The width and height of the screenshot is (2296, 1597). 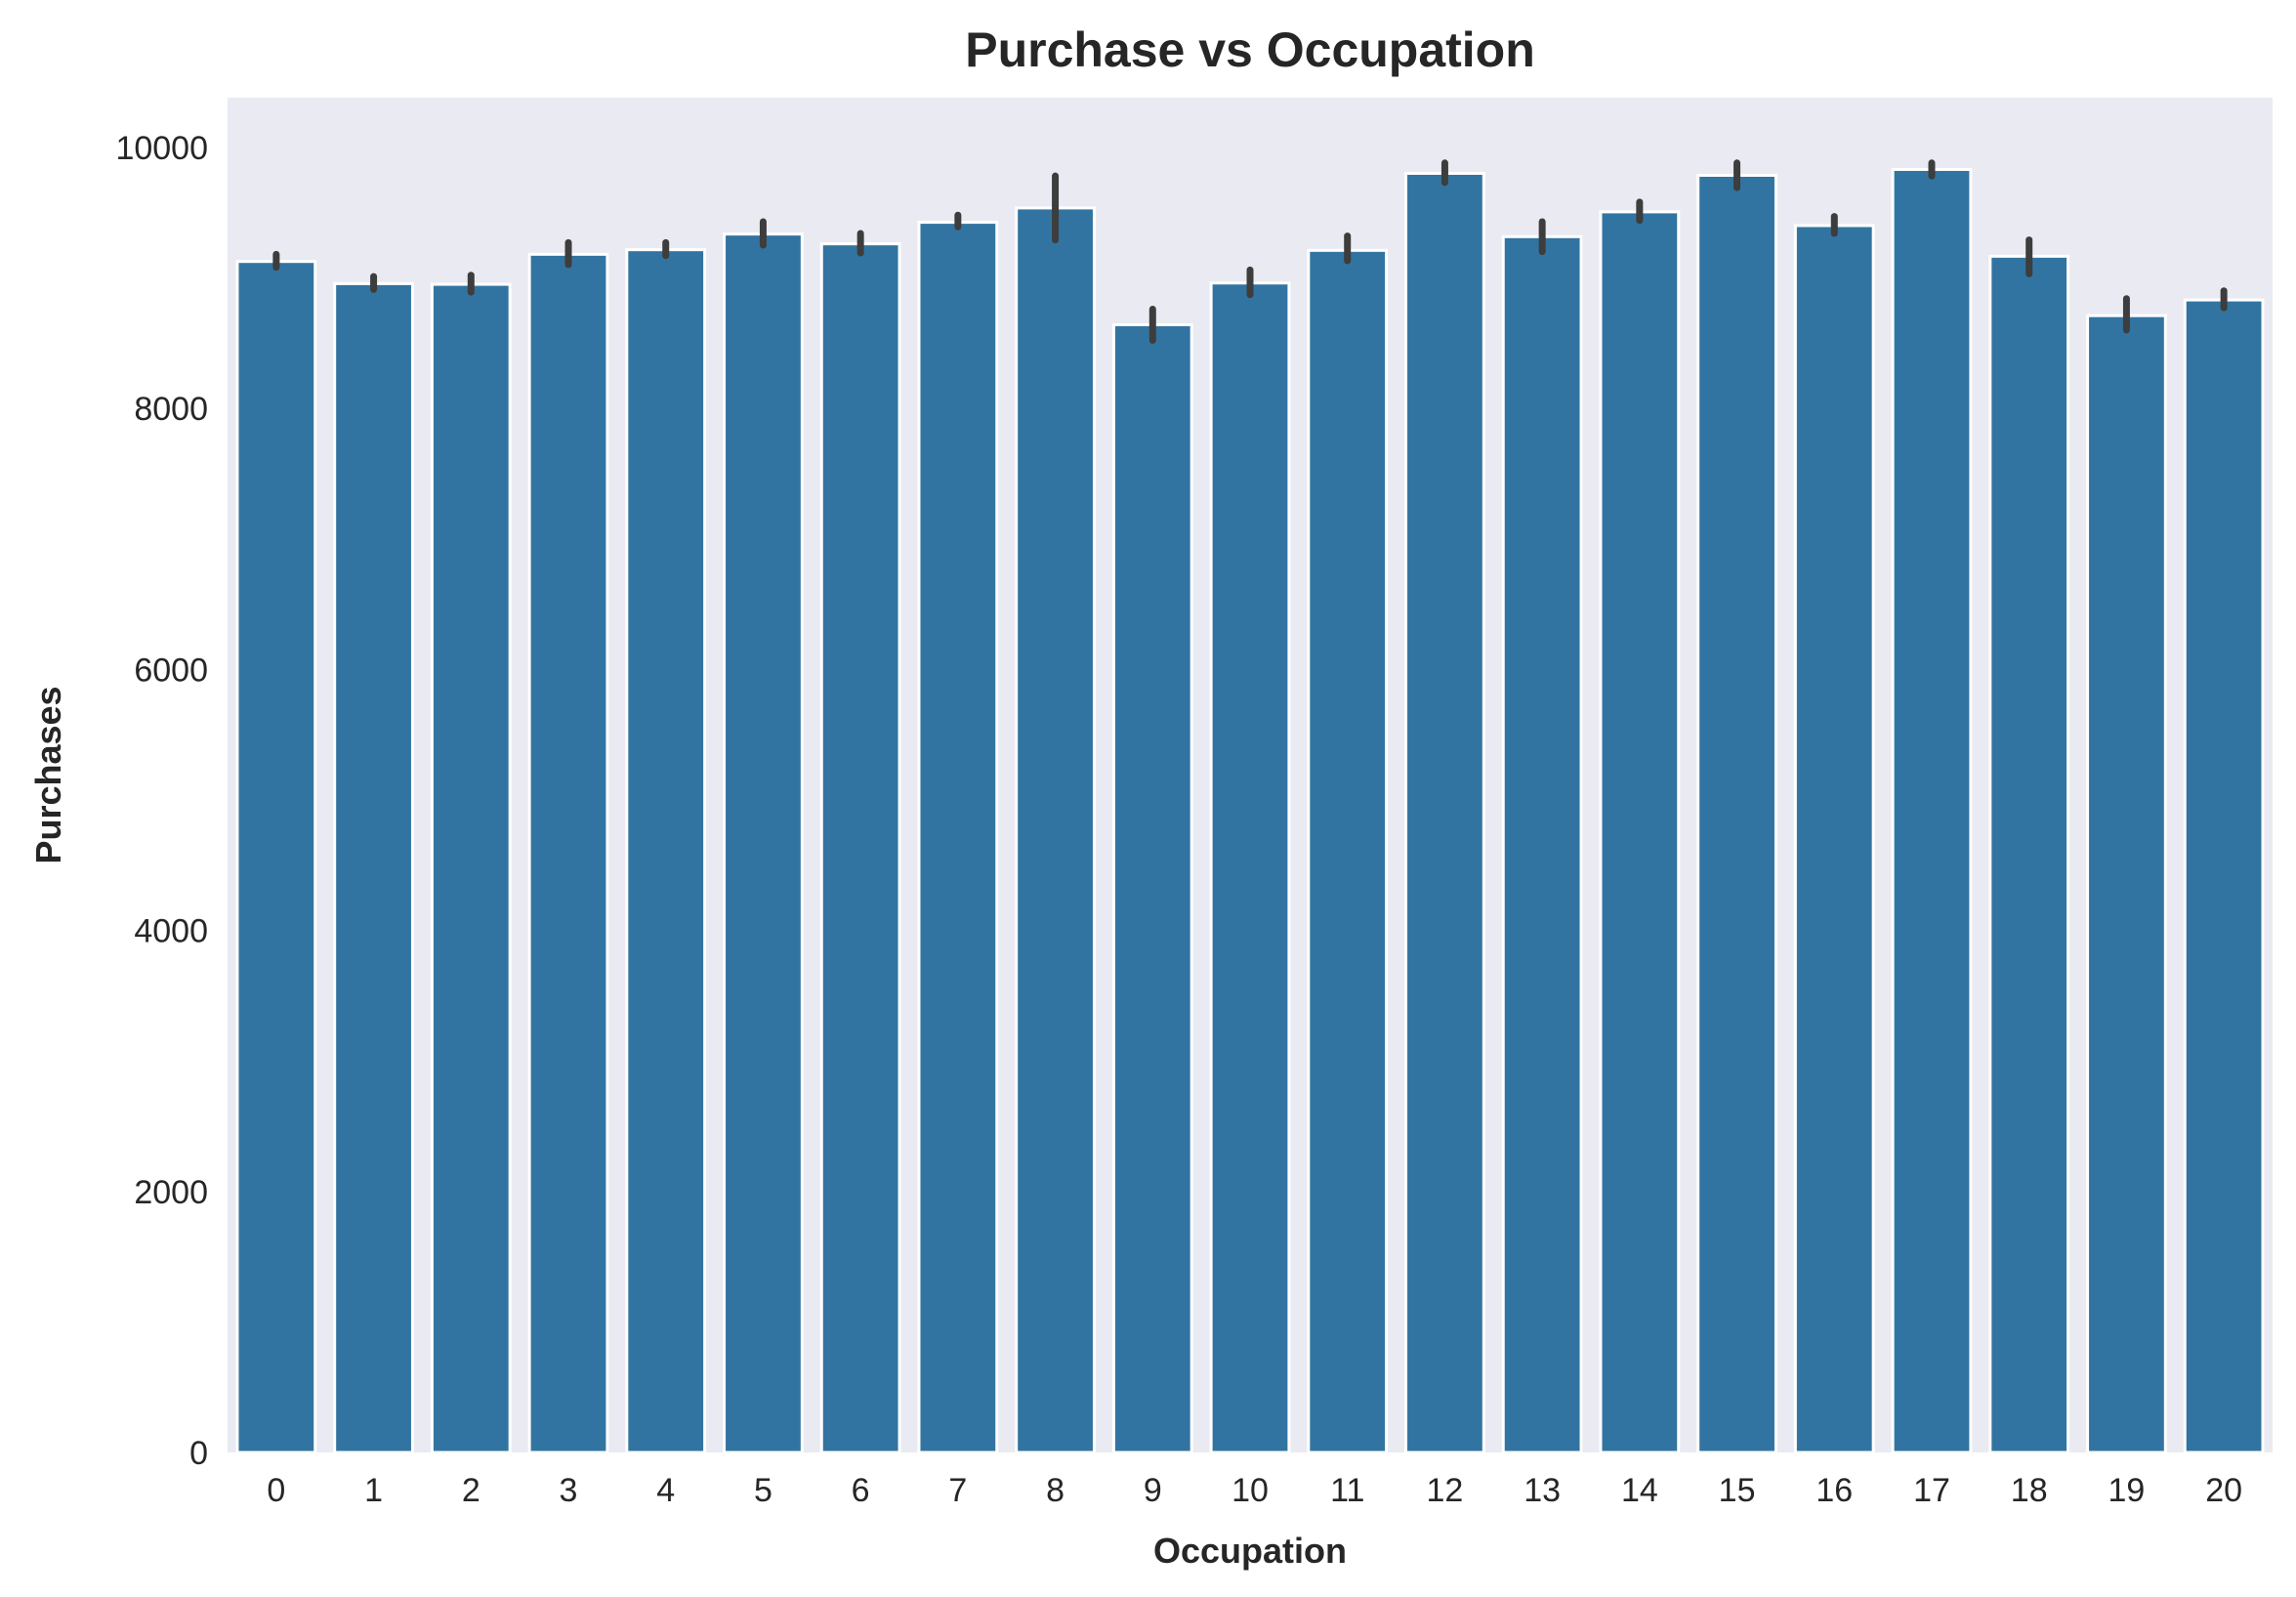 I want to click on y-tick-labels: 0 2000 4000 6000 8000 10000, so click(x=161, y=801).